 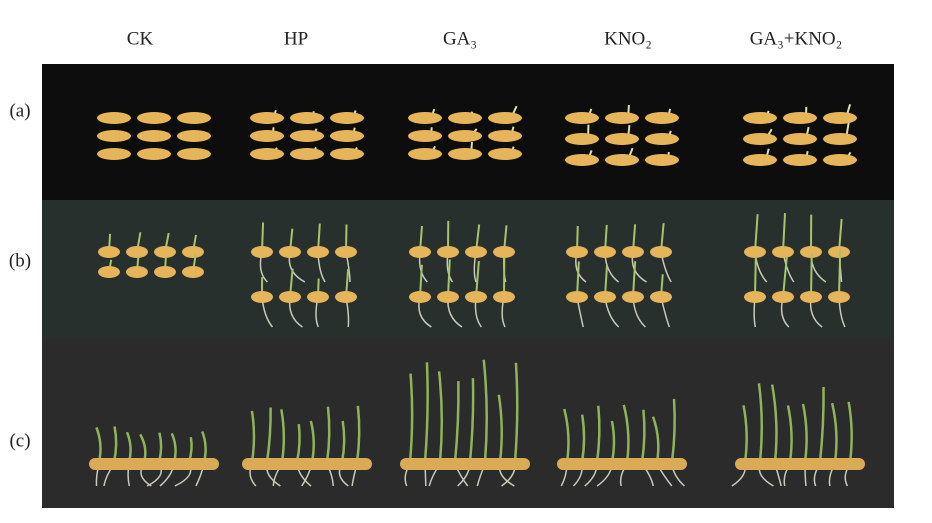 What do you see at coordinates (19, 440) in the screenshot?
I see `row-label: (c)` at bounding box center [19, 440].